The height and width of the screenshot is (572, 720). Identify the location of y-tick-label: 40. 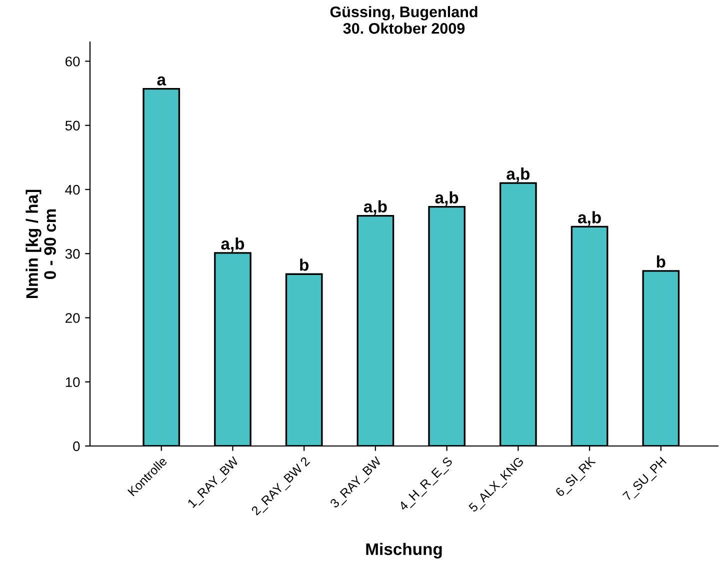
(72, 189).